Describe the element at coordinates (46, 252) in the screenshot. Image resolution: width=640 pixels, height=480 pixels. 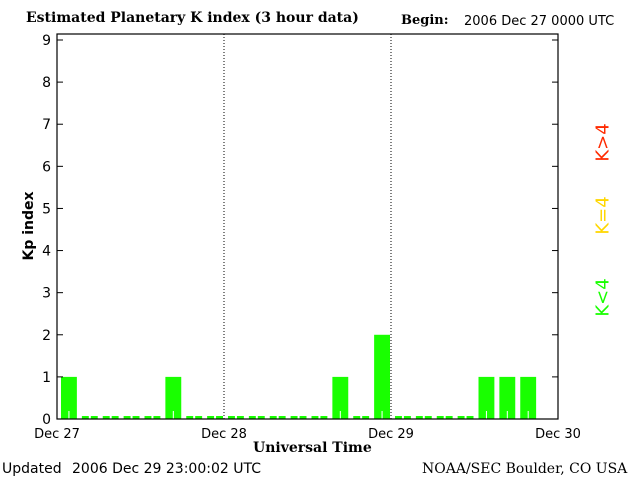
I see `y-tick-label: 4` at that location.